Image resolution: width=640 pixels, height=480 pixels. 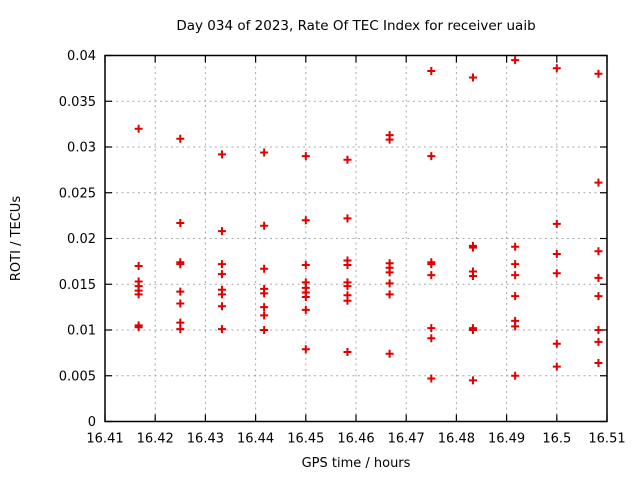 What do you see at coordinates (104, 439) in the screenshot?
I see `x-tick-label: 16.41` at bounding box center [104, 439].